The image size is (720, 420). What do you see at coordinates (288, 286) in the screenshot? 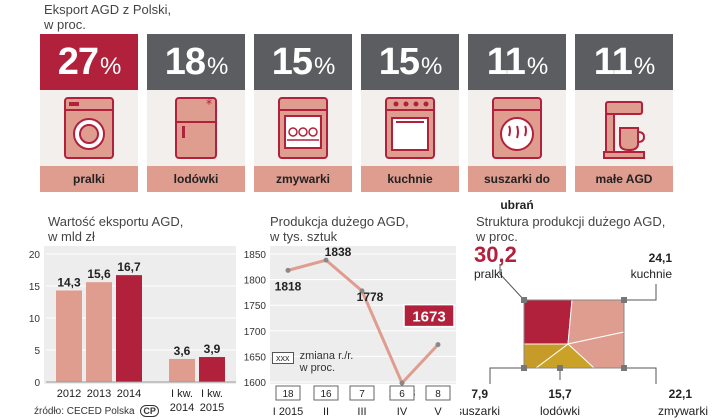
I see `line-value-label: 1818` at bounding box center [288, 286].